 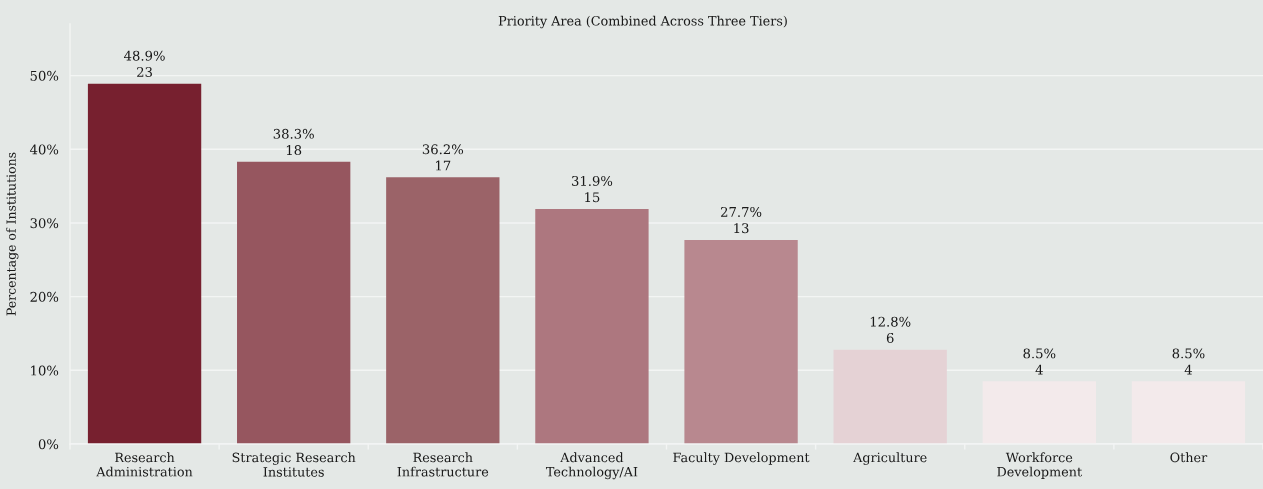 What do you see at coordinates (293, 142) in the screenshot?
I see `data-label: 38.3% 18` at bounding box center [293, 142].